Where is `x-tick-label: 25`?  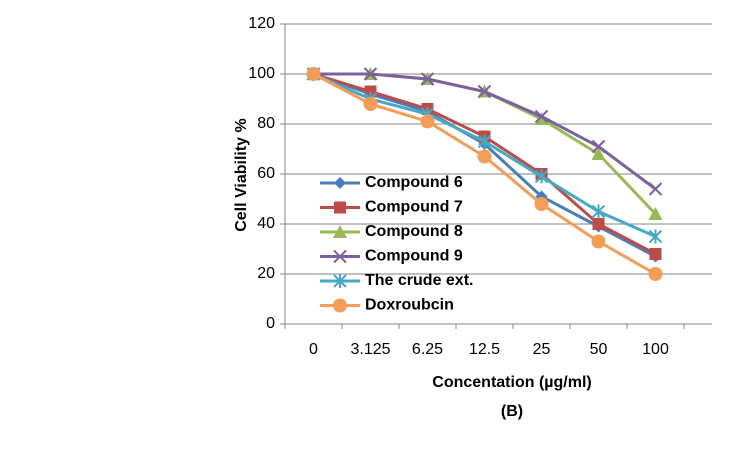
x-tick-label: 25 is located at coordinates (542, 349).